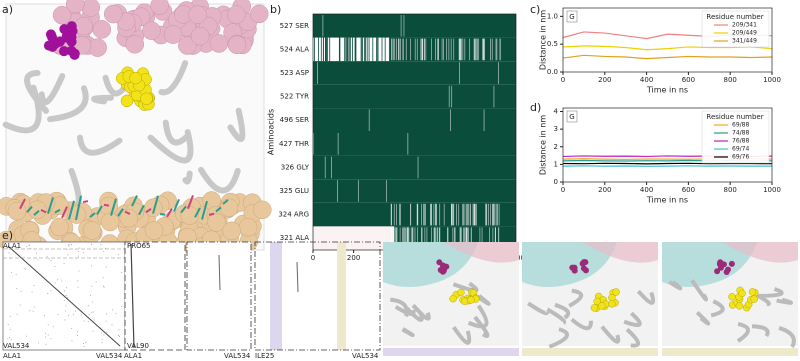 This screenshot has height=361, width=800. What do you see at coordinates (132, 296) in the screenshot?
I see `map-line` at bounding box center [132, 296].